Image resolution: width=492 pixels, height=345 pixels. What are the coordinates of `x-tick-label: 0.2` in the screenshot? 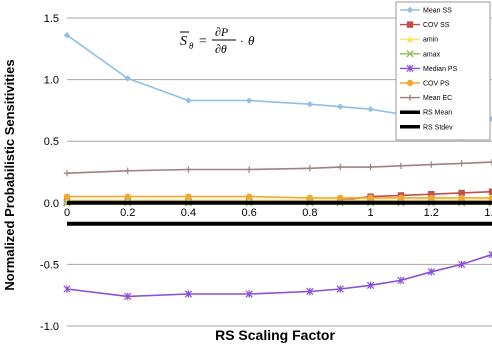 It's located at (127, 213).